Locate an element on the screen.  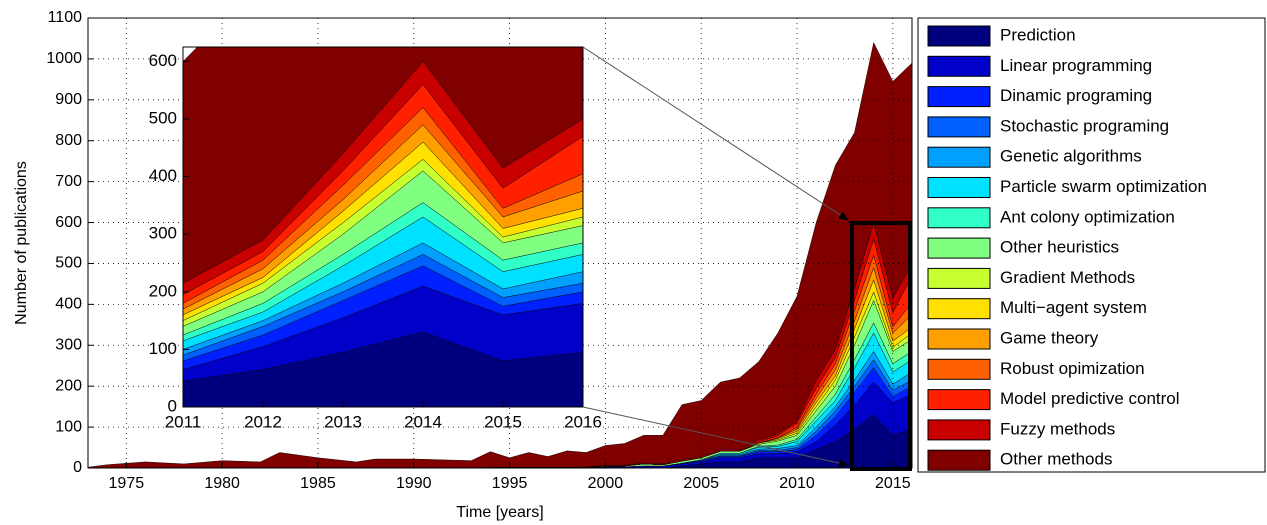
x-tick-label: 2013 is located at coordinates (343, 421).